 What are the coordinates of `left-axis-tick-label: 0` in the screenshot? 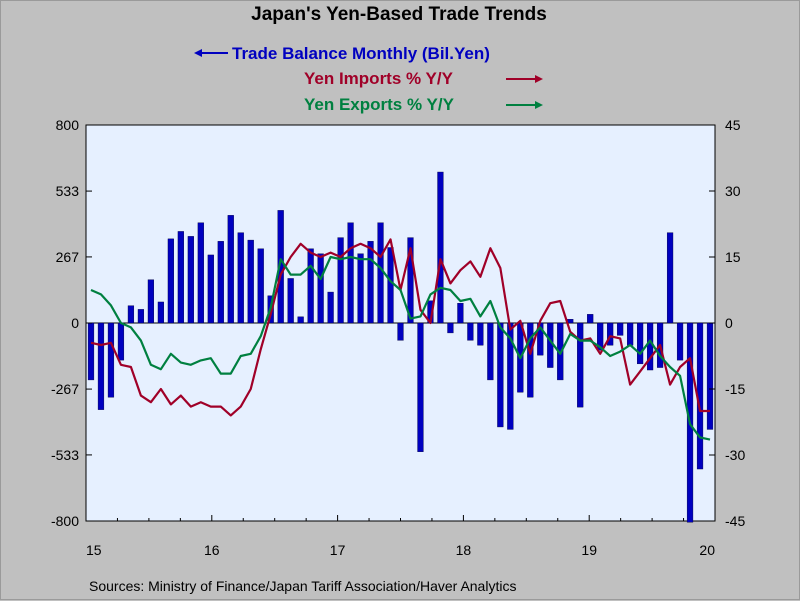 It's located at (75, 323).